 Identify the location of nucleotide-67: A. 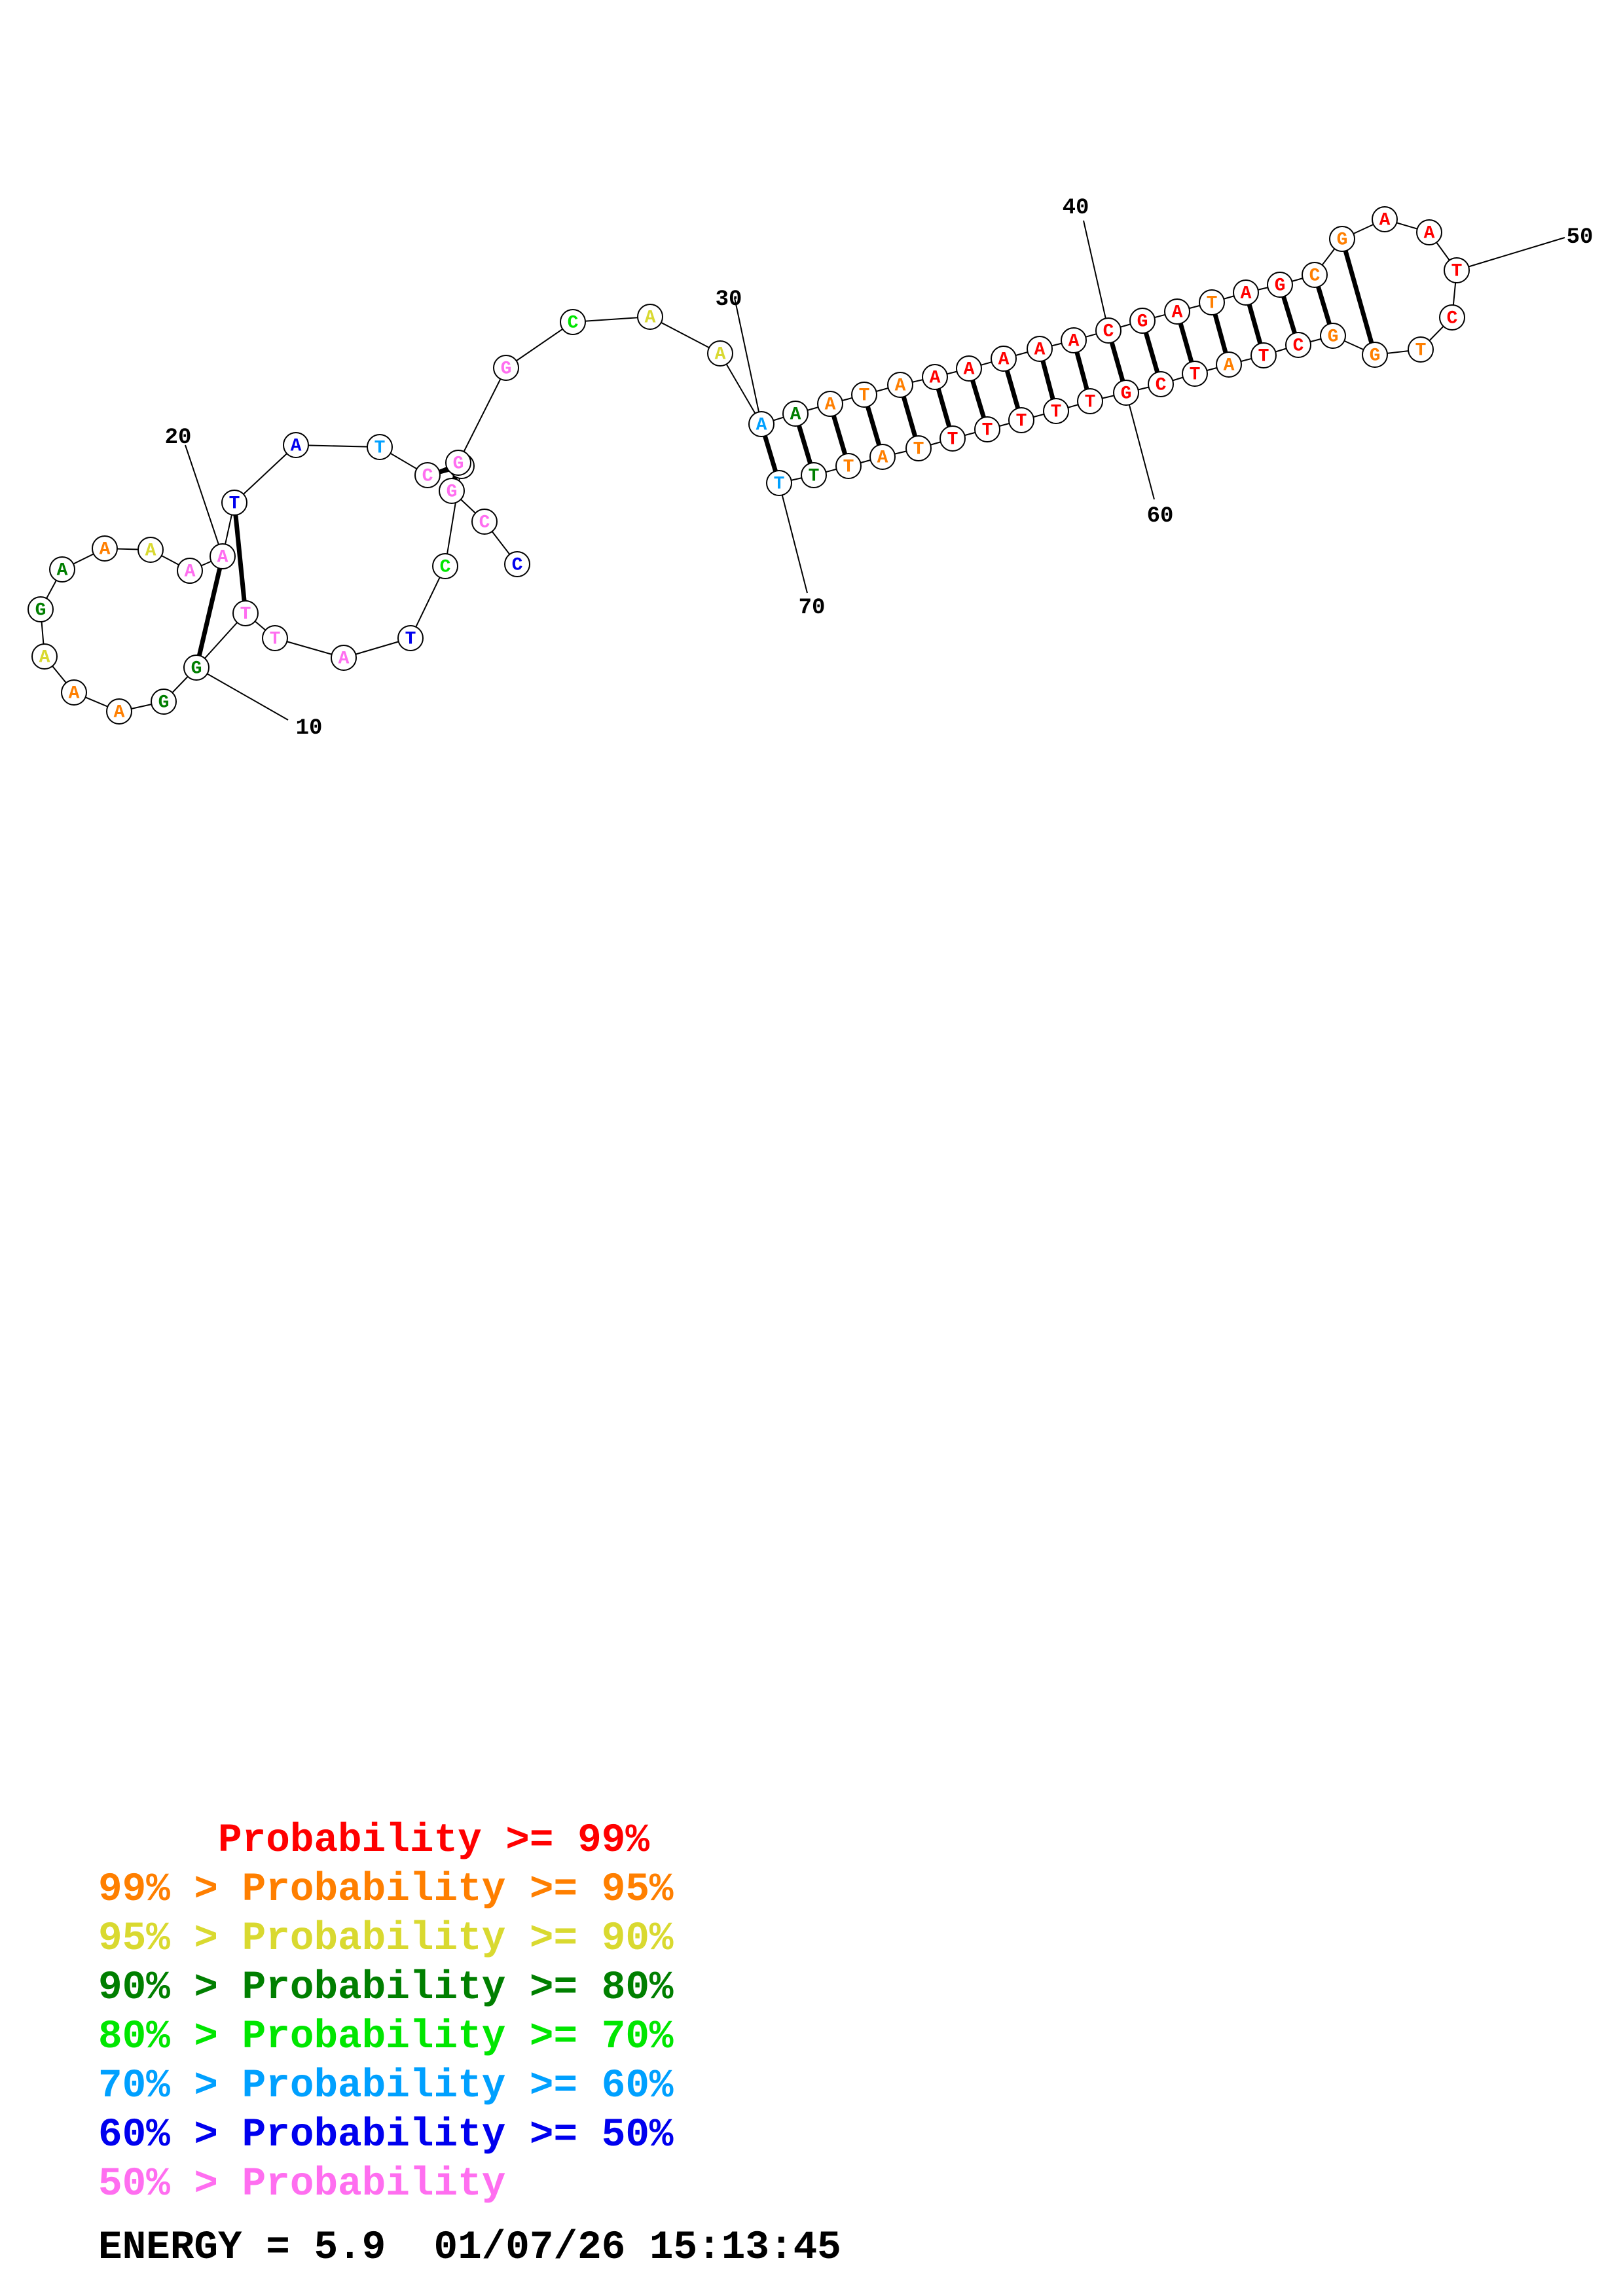
(882, 457).